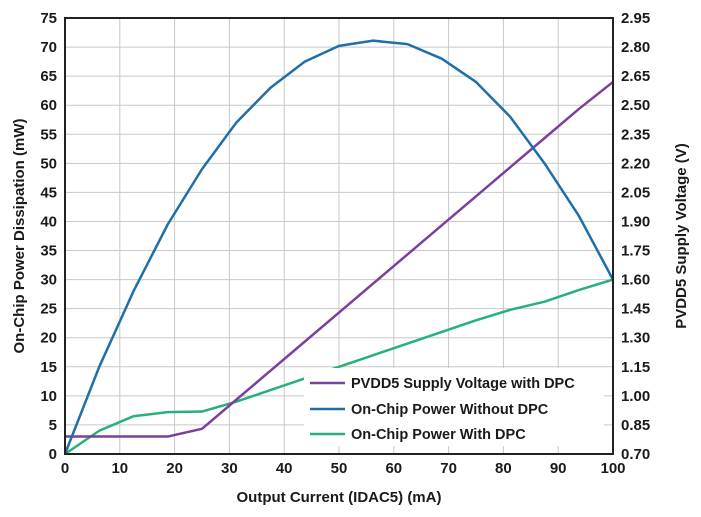 The height and width of the screenshot is (517, 701). Describe the element at coordinates (19, 235) in the screenshot. I see `y-left-axis-title: On-Chip Power Dissipation (mW)` at that location.